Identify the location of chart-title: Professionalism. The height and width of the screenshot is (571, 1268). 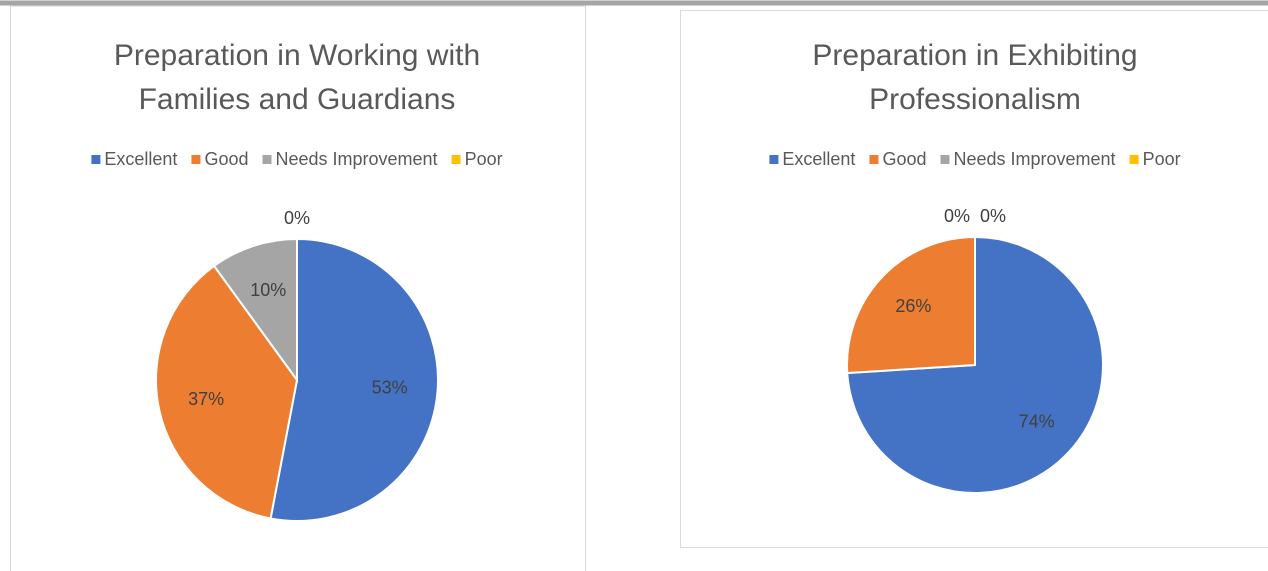
(975, 99).